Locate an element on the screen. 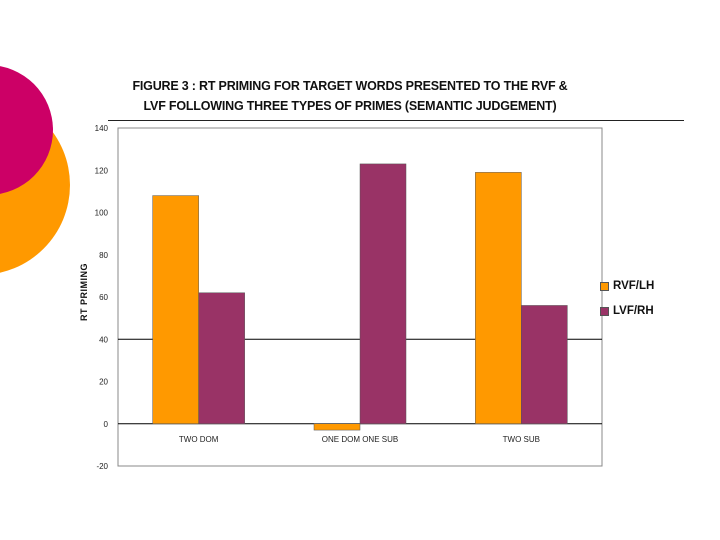  y-tick-label: 0 is located at coordinates (106, 424).